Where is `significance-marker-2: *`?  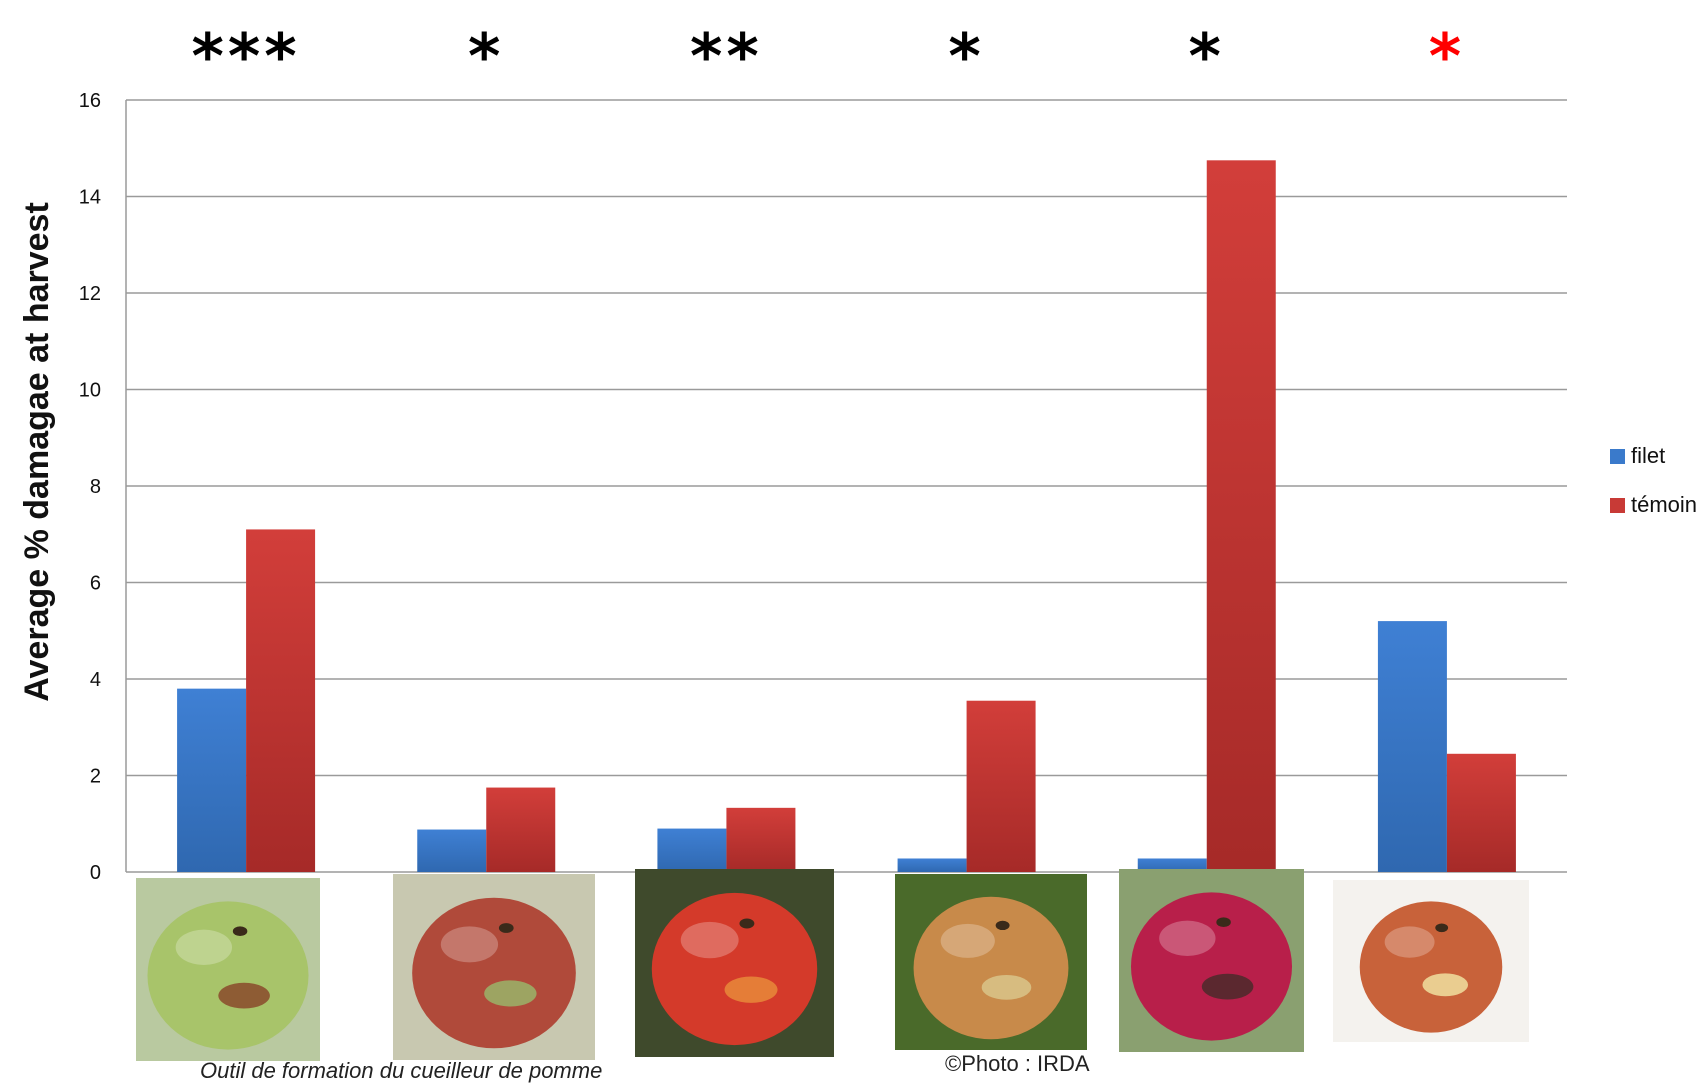 significance-marker-2: * is located at coordinates (486, 56).